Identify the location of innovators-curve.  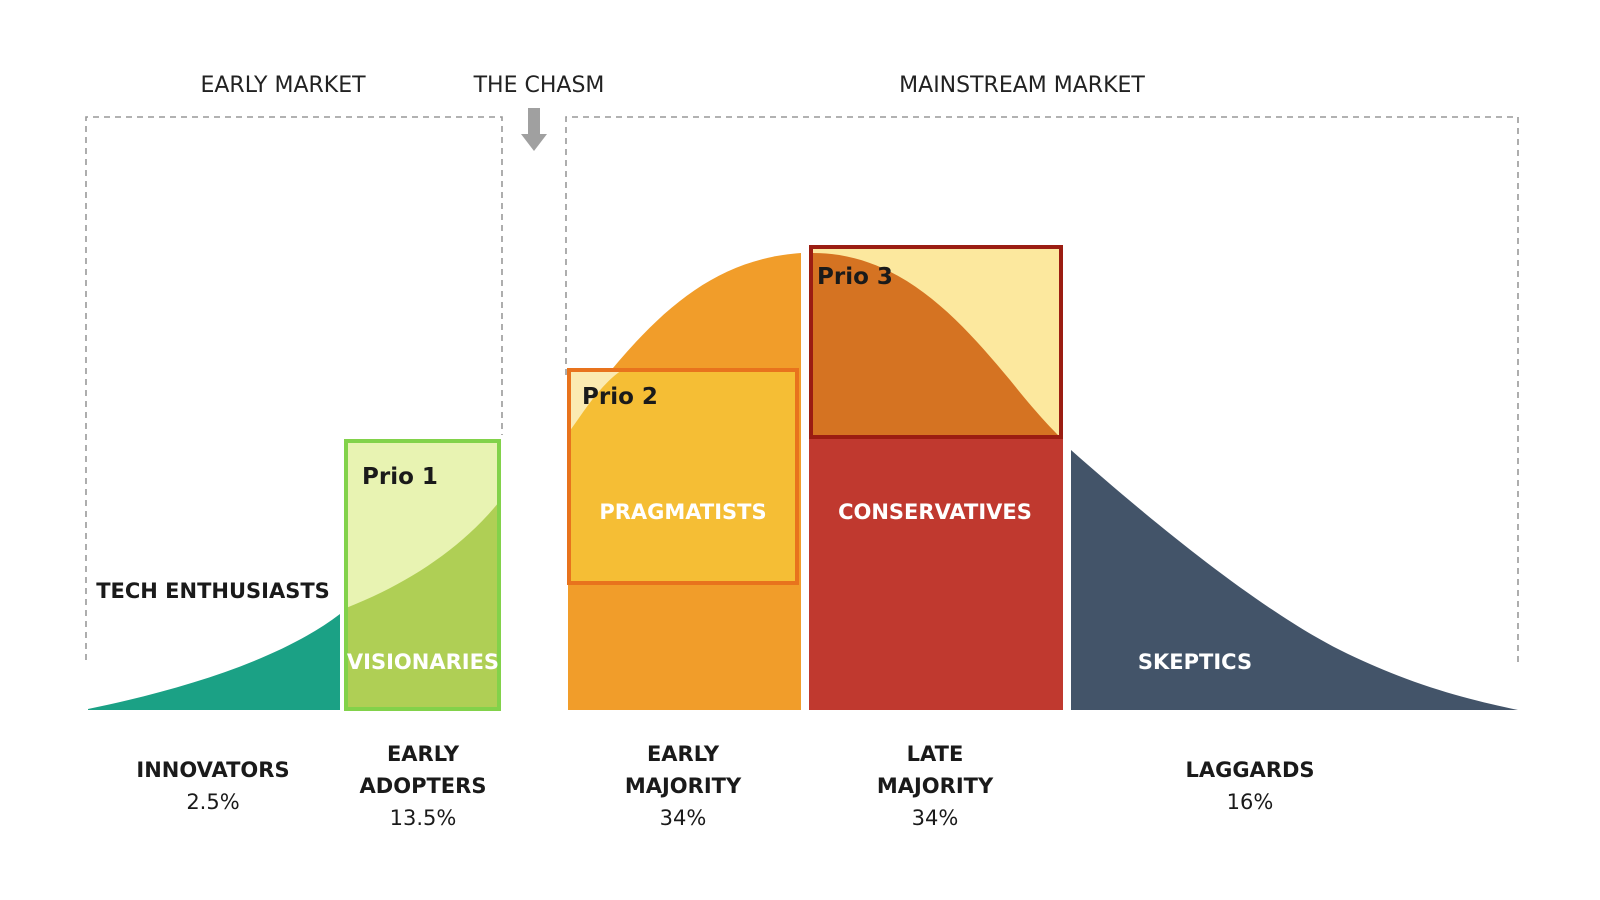
(214, 662).